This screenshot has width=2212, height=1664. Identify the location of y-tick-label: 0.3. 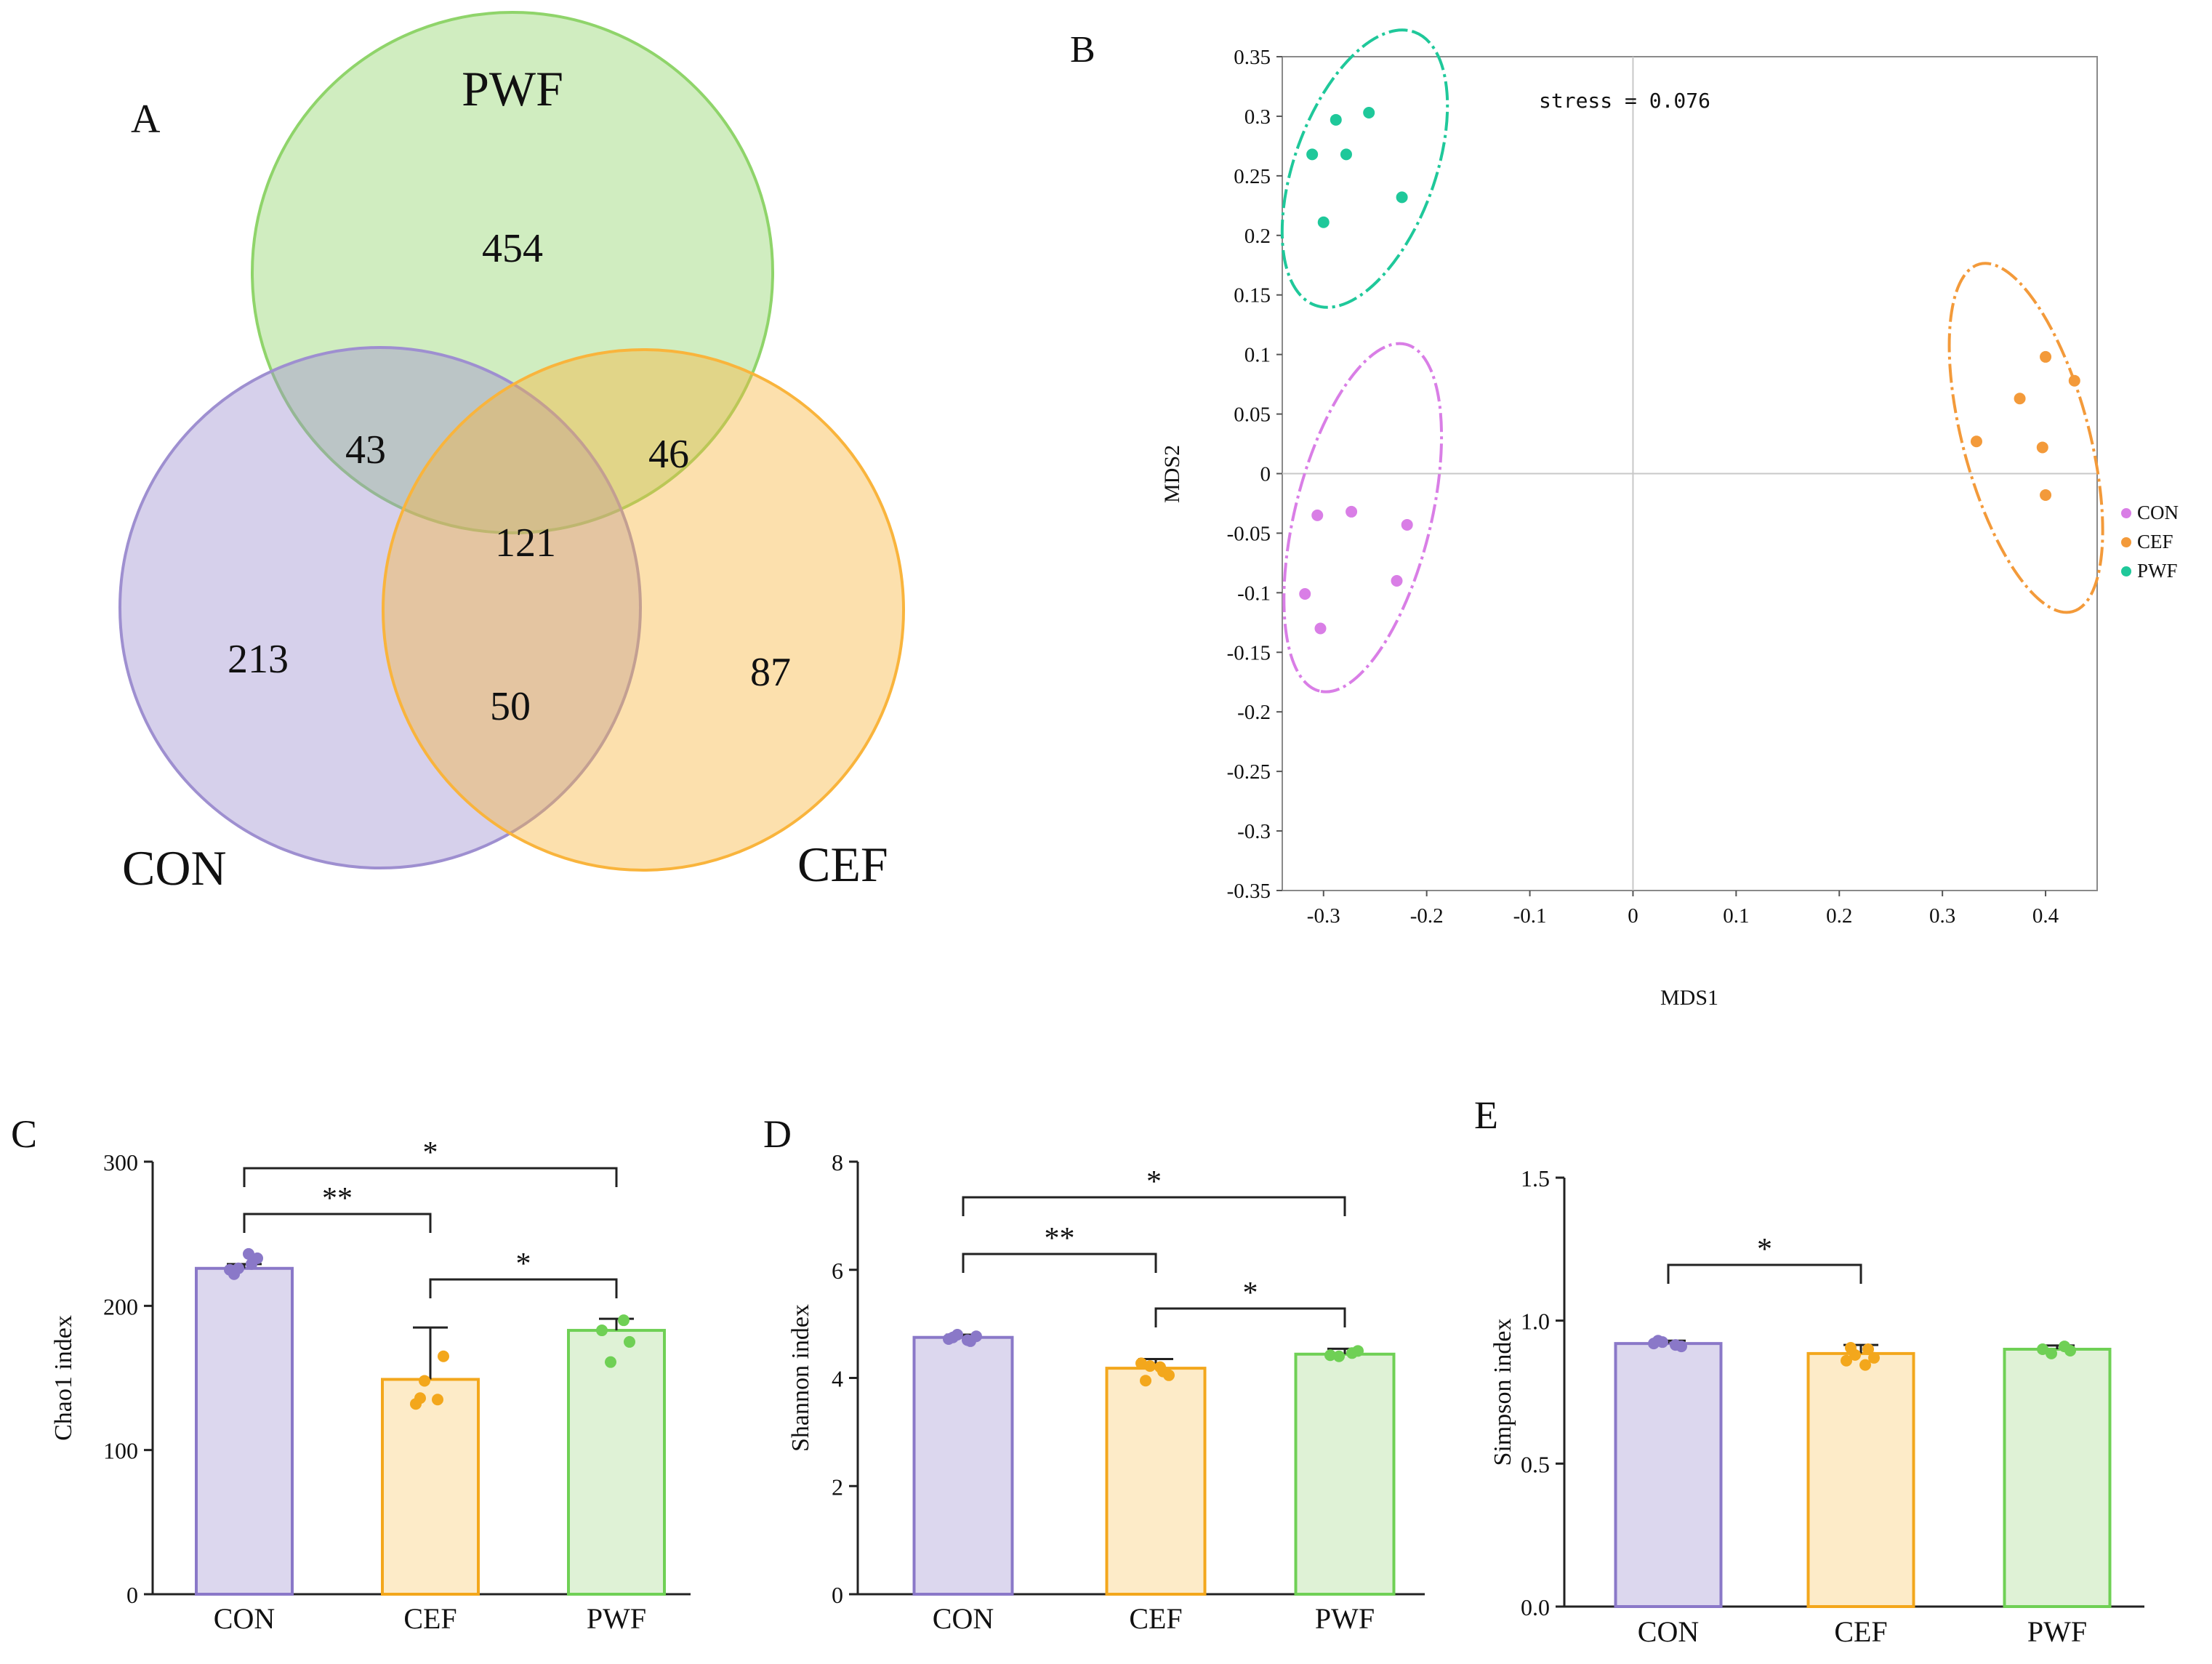
(1257, 117).